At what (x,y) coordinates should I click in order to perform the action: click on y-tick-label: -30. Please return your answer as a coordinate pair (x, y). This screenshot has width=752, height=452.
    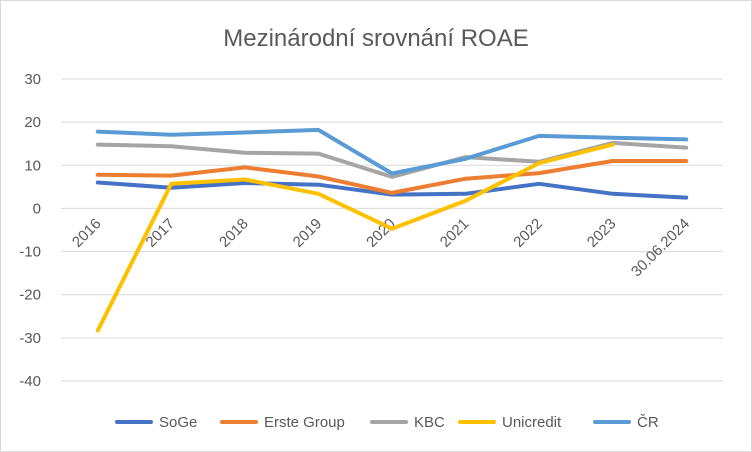
    Looking at the image, I should click on (30, 338).